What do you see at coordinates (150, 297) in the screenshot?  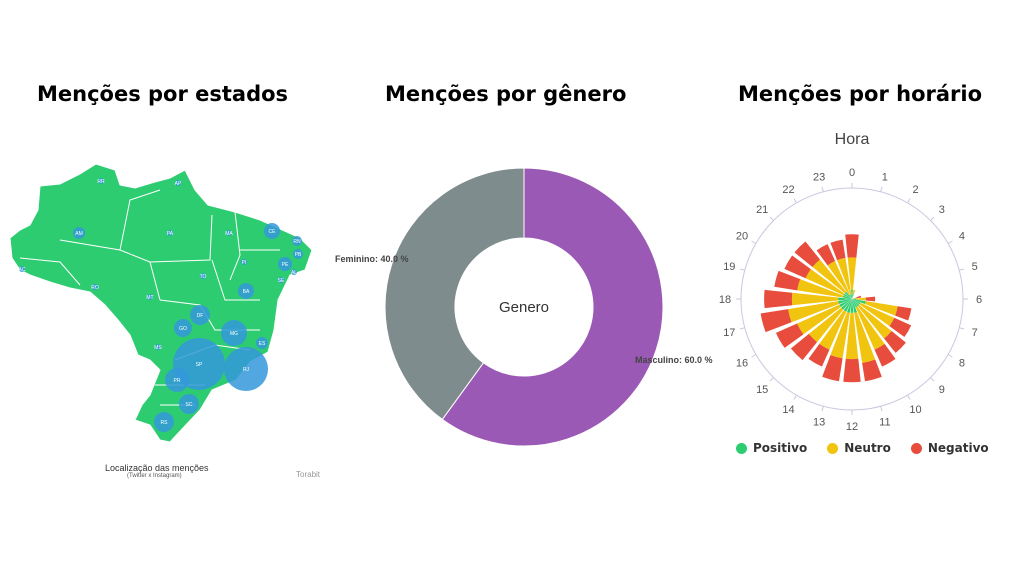 I see `state-bubble-mt` at bounding box center [150, 297].